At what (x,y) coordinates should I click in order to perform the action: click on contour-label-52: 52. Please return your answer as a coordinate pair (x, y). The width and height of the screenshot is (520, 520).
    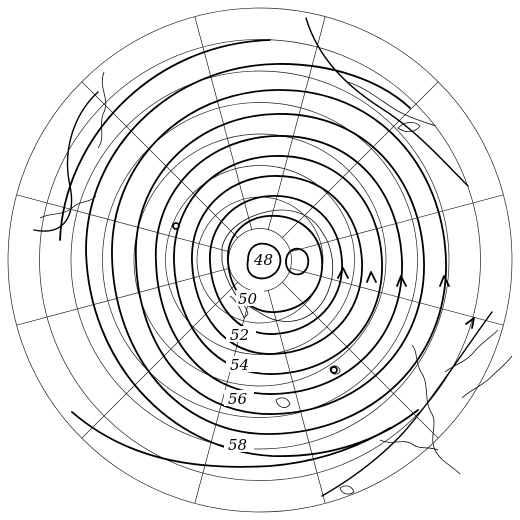
    Looking at the image, I should click on (239, 335).